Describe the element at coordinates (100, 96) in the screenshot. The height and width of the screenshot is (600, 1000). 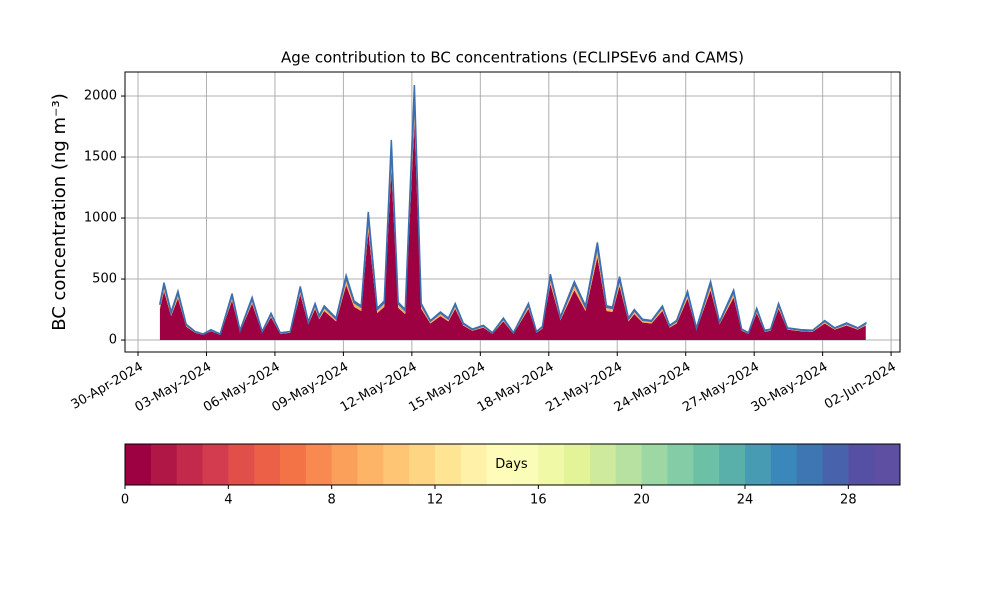
I see `y-tick-label: 2000` at that location.